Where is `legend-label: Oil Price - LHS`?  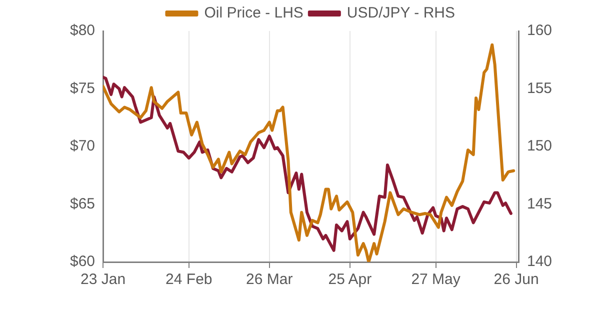 legend-label: Oil Price - LHS is located at coordinates (254, 13).